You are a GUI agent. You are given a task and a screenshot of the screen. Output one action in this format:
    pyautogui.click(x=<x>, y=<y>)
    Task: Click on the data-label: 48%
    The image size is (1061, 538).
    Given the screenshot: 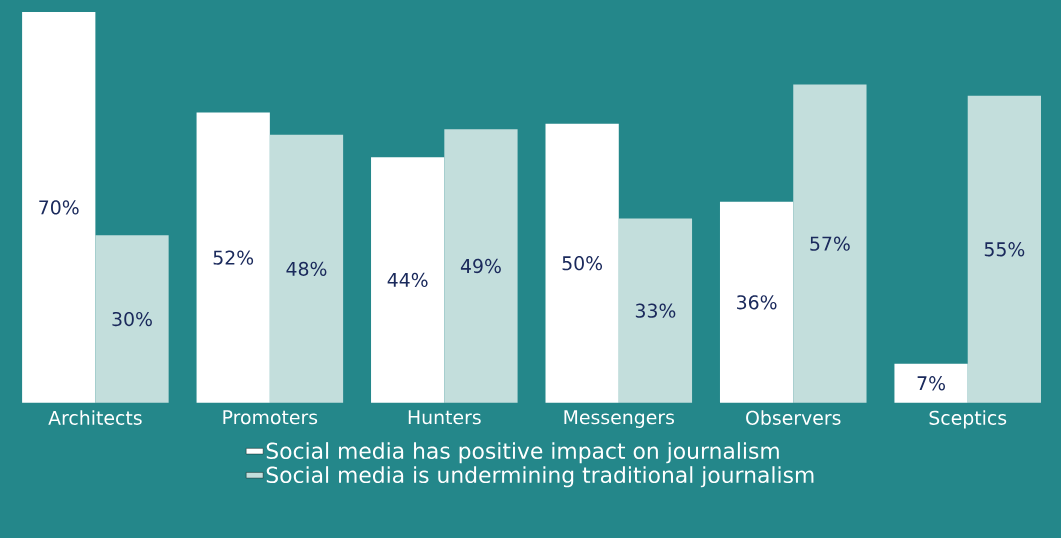 What is the action you would take?
    pyautogui.click(x=306, y=268)
    